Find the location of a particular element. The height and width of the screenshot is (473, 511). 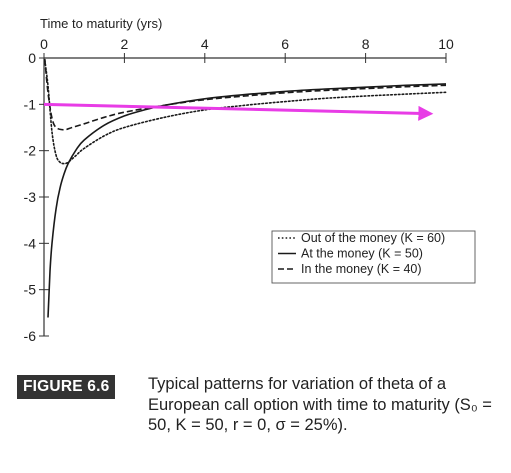

y-tick-label: 0 is located at coordinates (32, 58).